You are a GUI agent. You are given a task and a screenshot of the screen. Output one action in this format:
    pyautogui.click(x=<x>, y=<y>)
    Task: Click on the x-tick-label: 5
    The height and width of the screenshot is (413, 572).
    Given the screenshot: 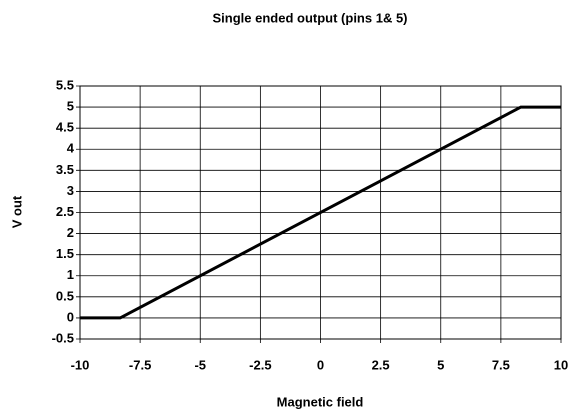 What is the action you would take?
    pyautogui.click(x=440, y=364)
    